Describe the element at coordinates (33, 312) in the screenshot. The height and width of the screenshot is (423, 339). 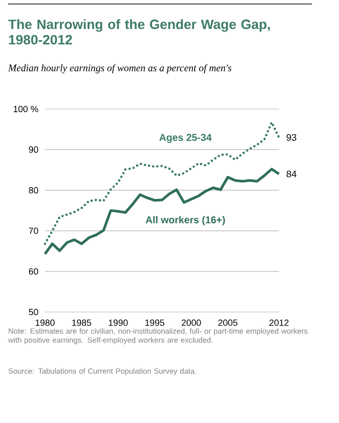
I see `y-tick-label: 50` at that location.